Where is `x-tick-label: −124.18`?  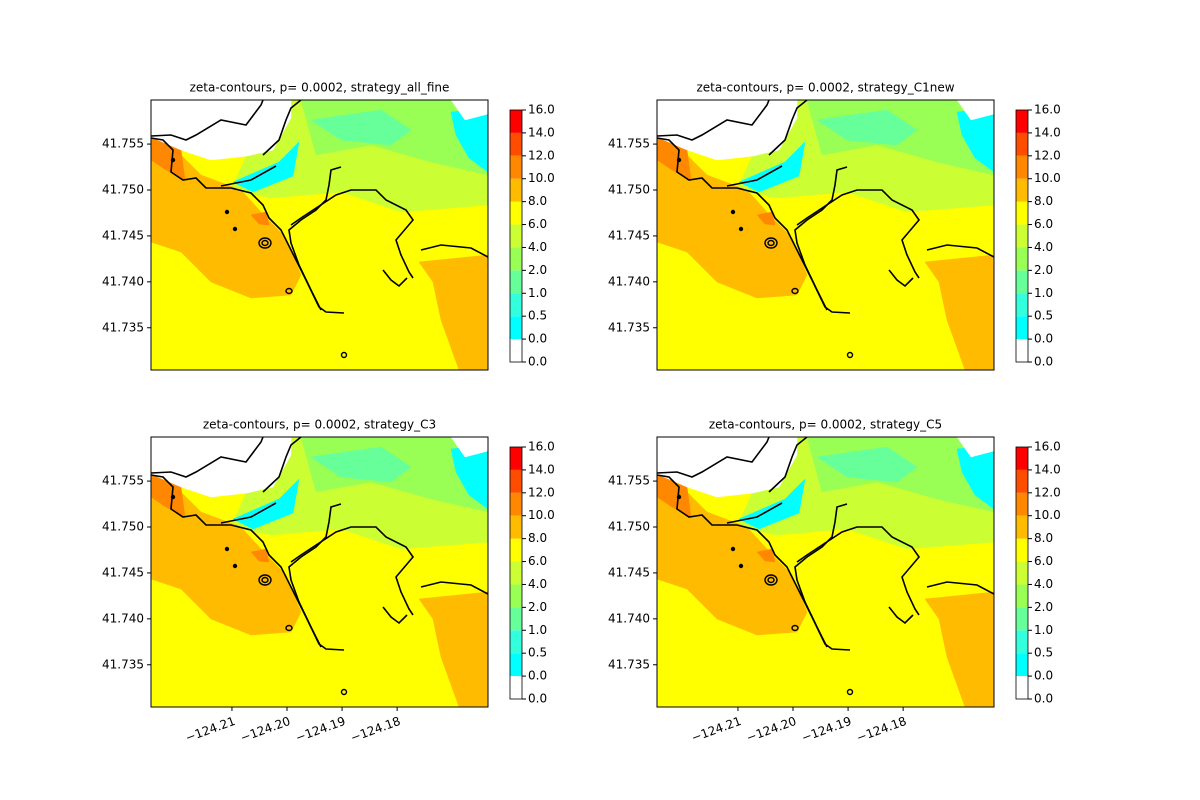 x-tick-label: −124.18 is located at coordinates (376, 729).